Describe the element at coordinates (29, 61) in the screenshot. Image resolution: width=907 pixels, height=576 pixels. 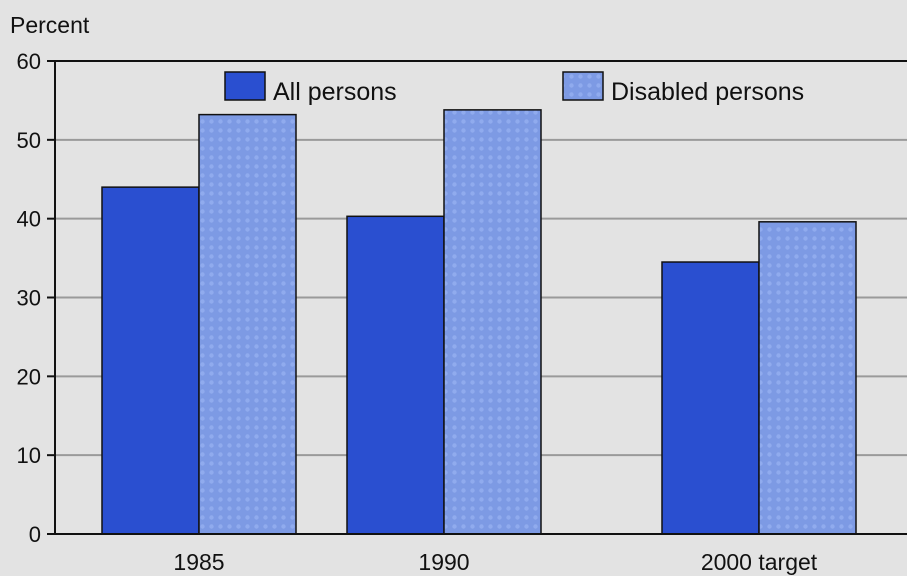
I see `y-tick-label-60: 60` at that location.